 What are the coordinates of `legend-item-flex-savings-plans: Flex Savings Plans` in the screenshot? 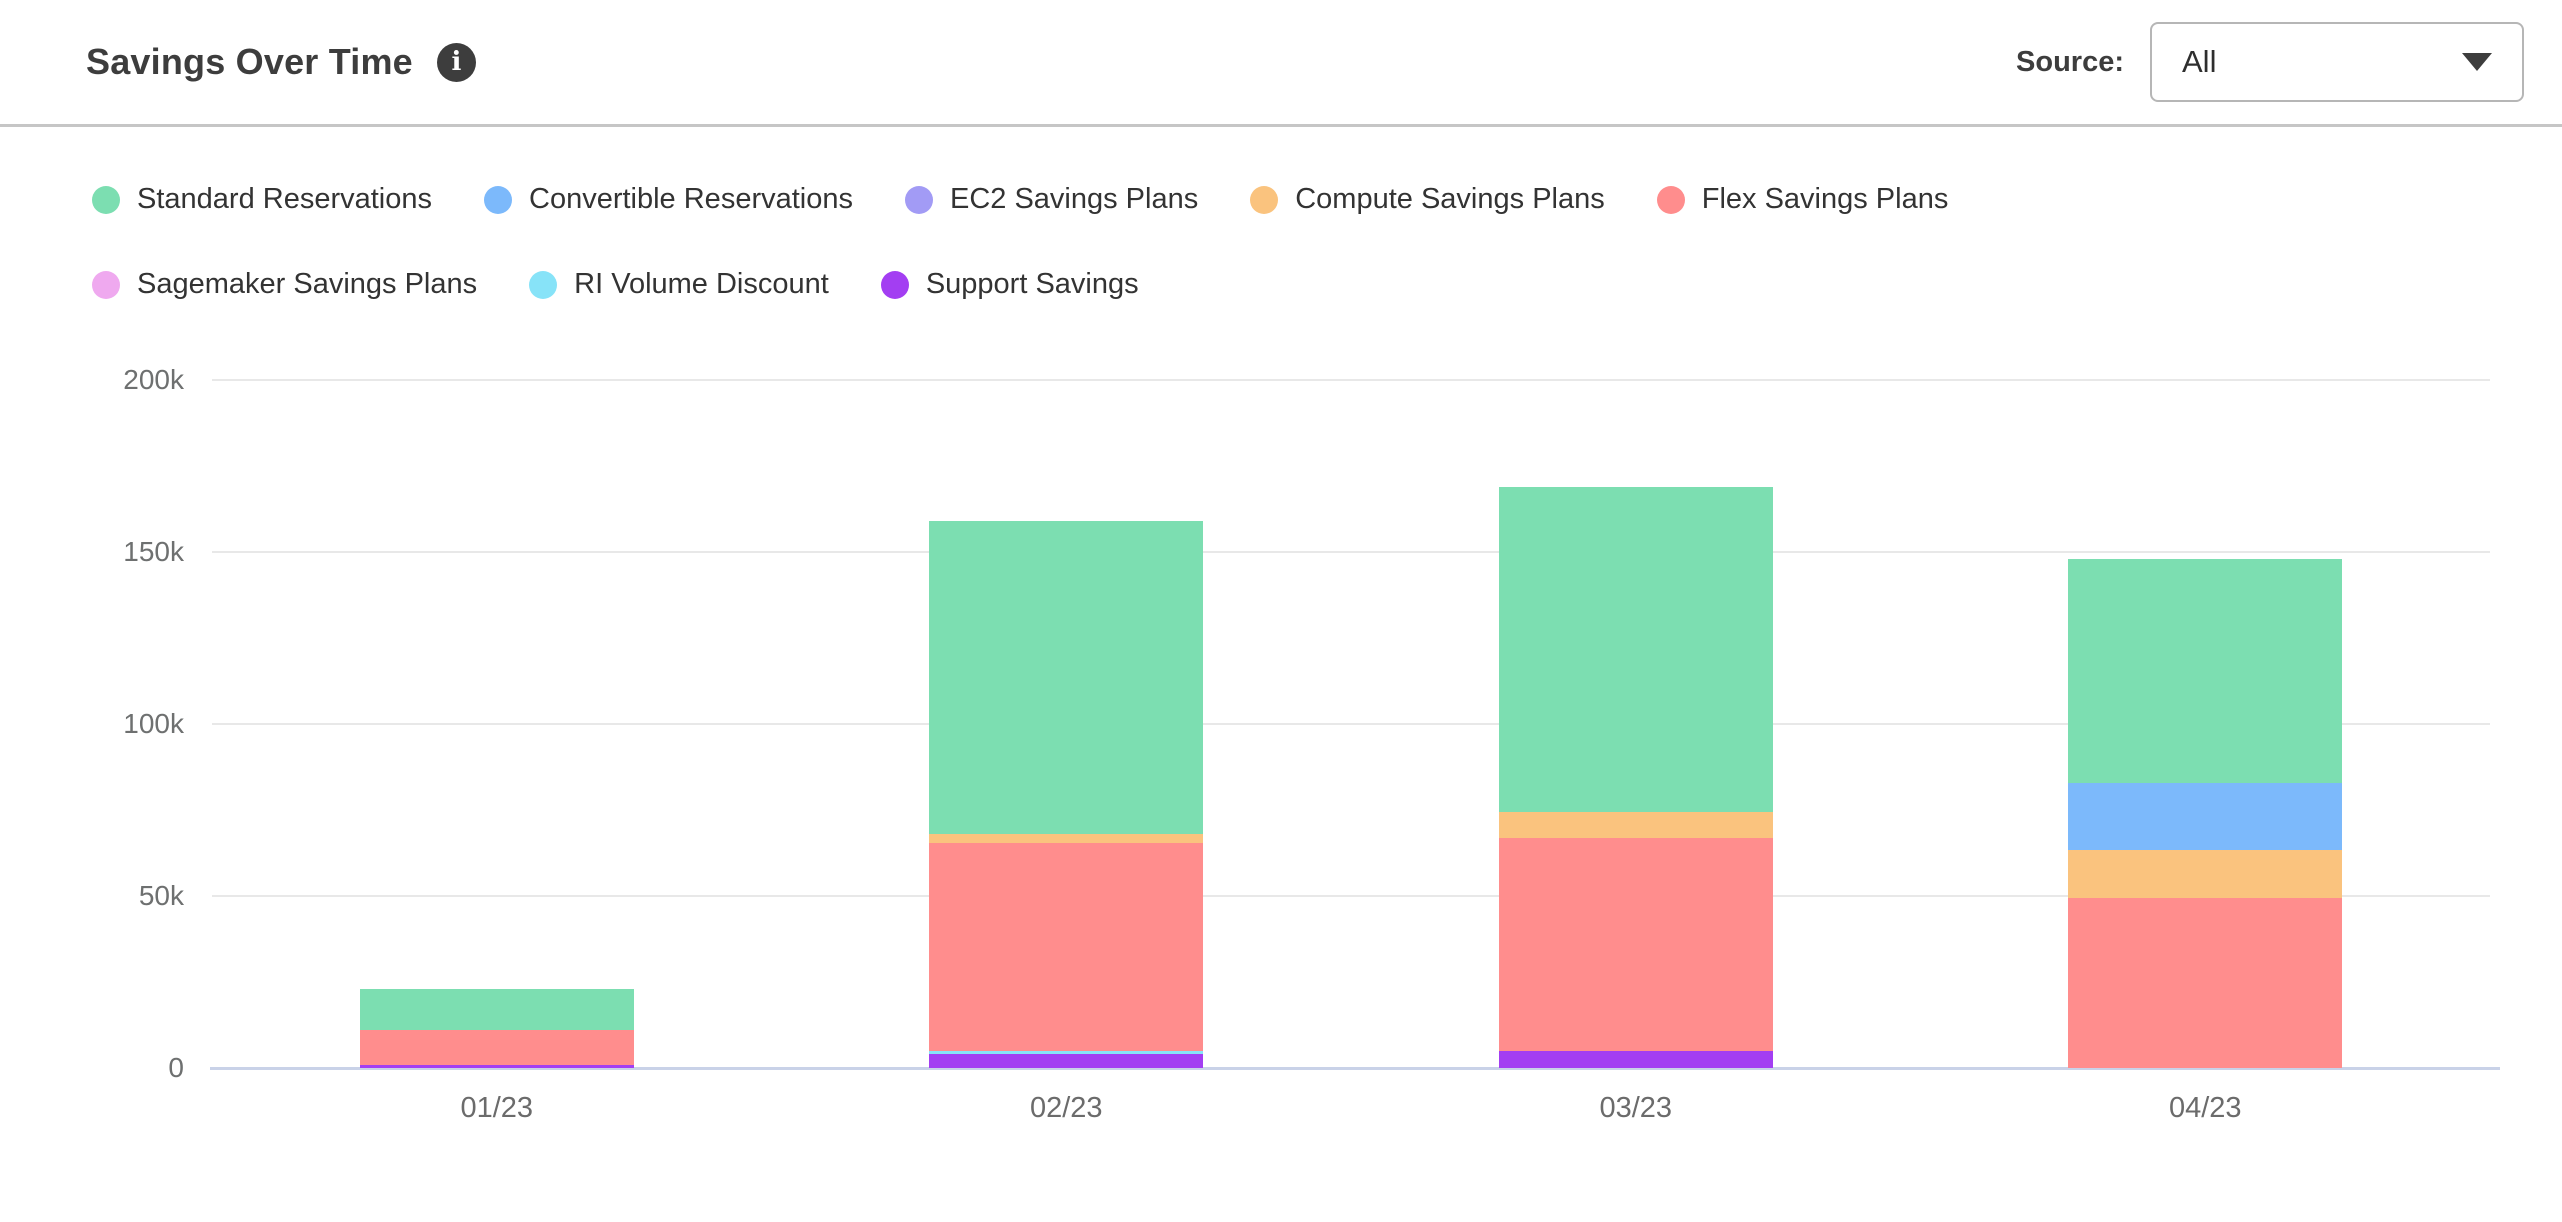 It's located at (1802, 199).